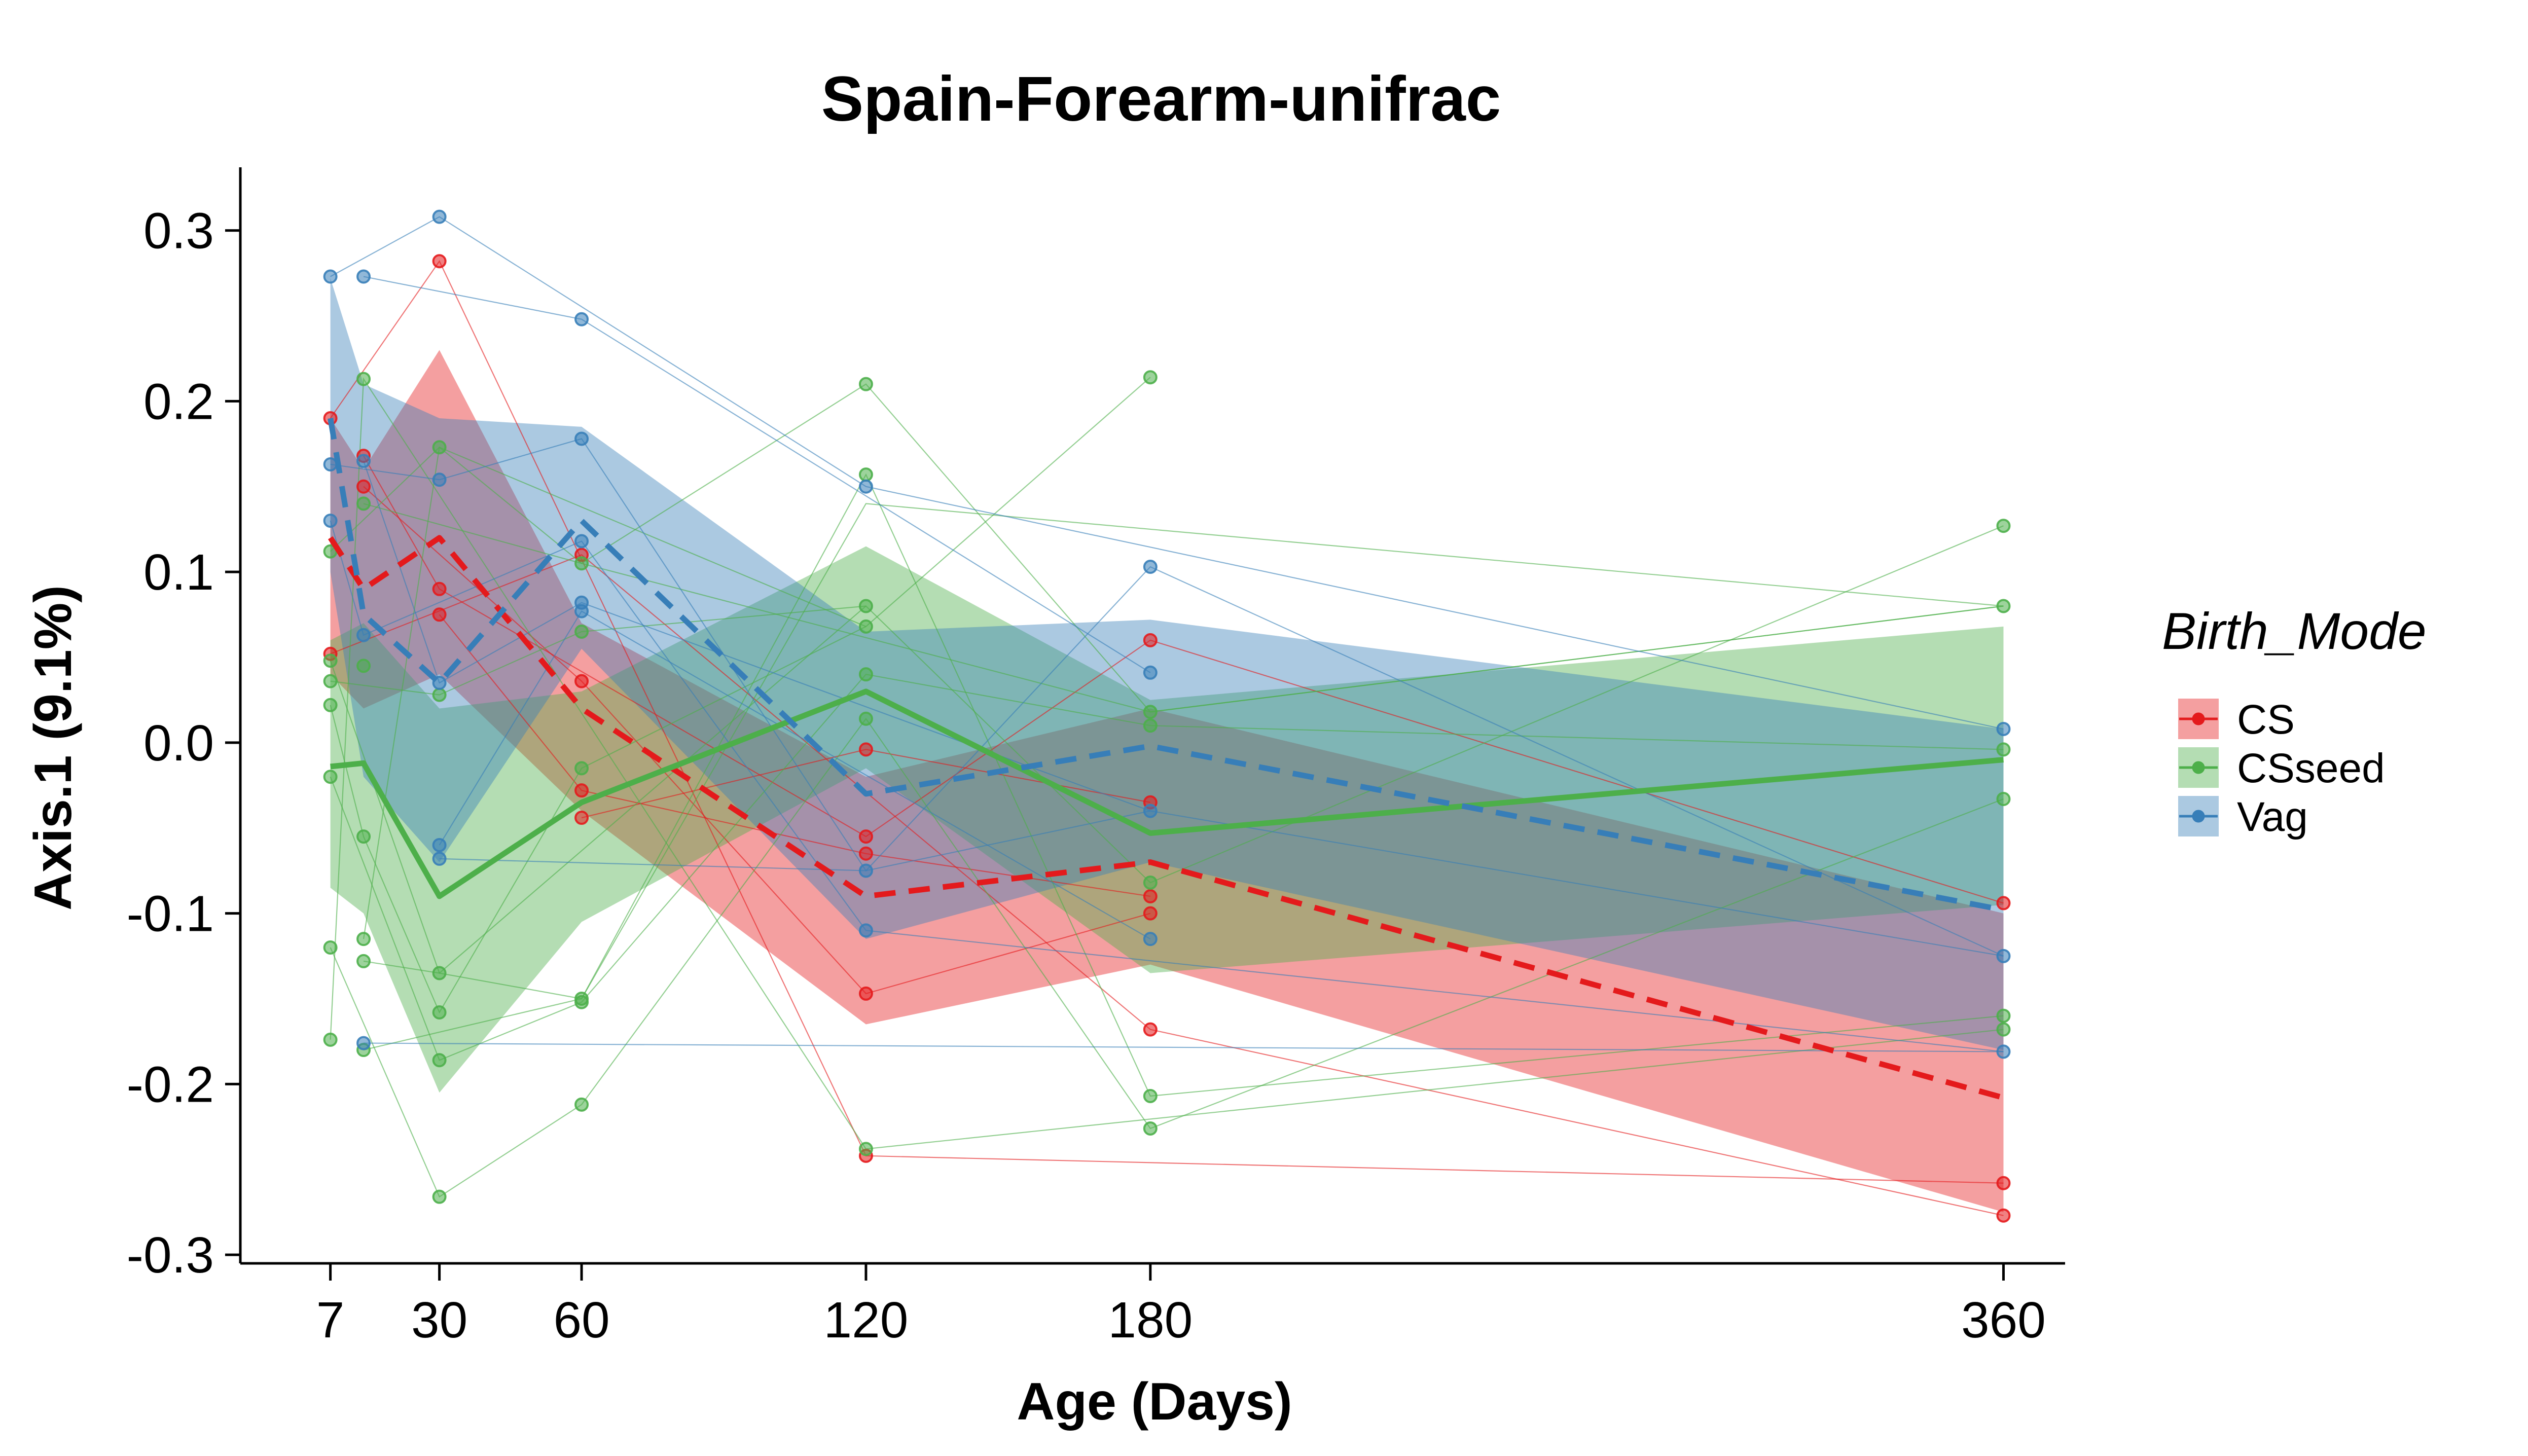 Image resolution: width=2528 pixels, height=1456 pixels. I want to click on x-tick-label: 30, so click(439, 1320).